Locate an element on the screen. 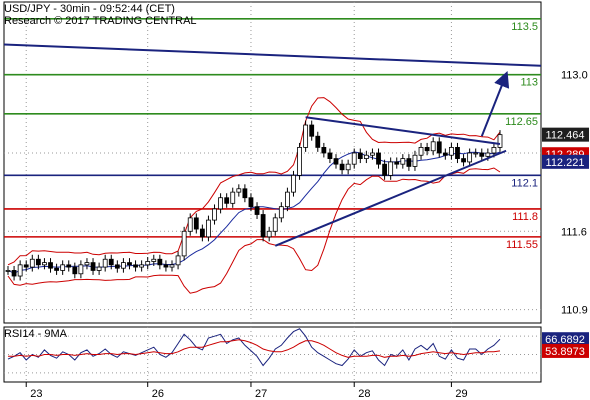 Image resolution: width=590 pixels, height=400 pixels. trendline-channel-top is located at coordinates (272, 55).